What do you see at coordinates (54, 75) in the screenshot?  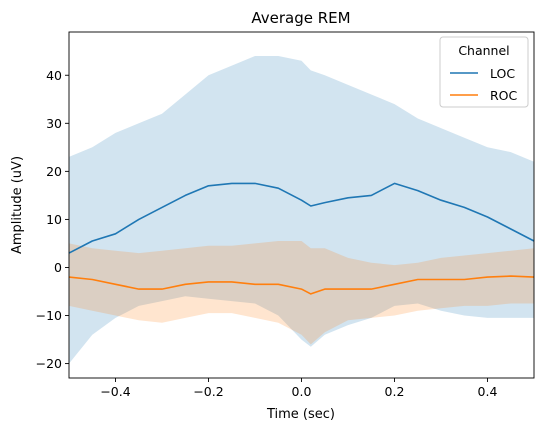 I see `y-tick-label: 40` at bounding box center [54, 75].